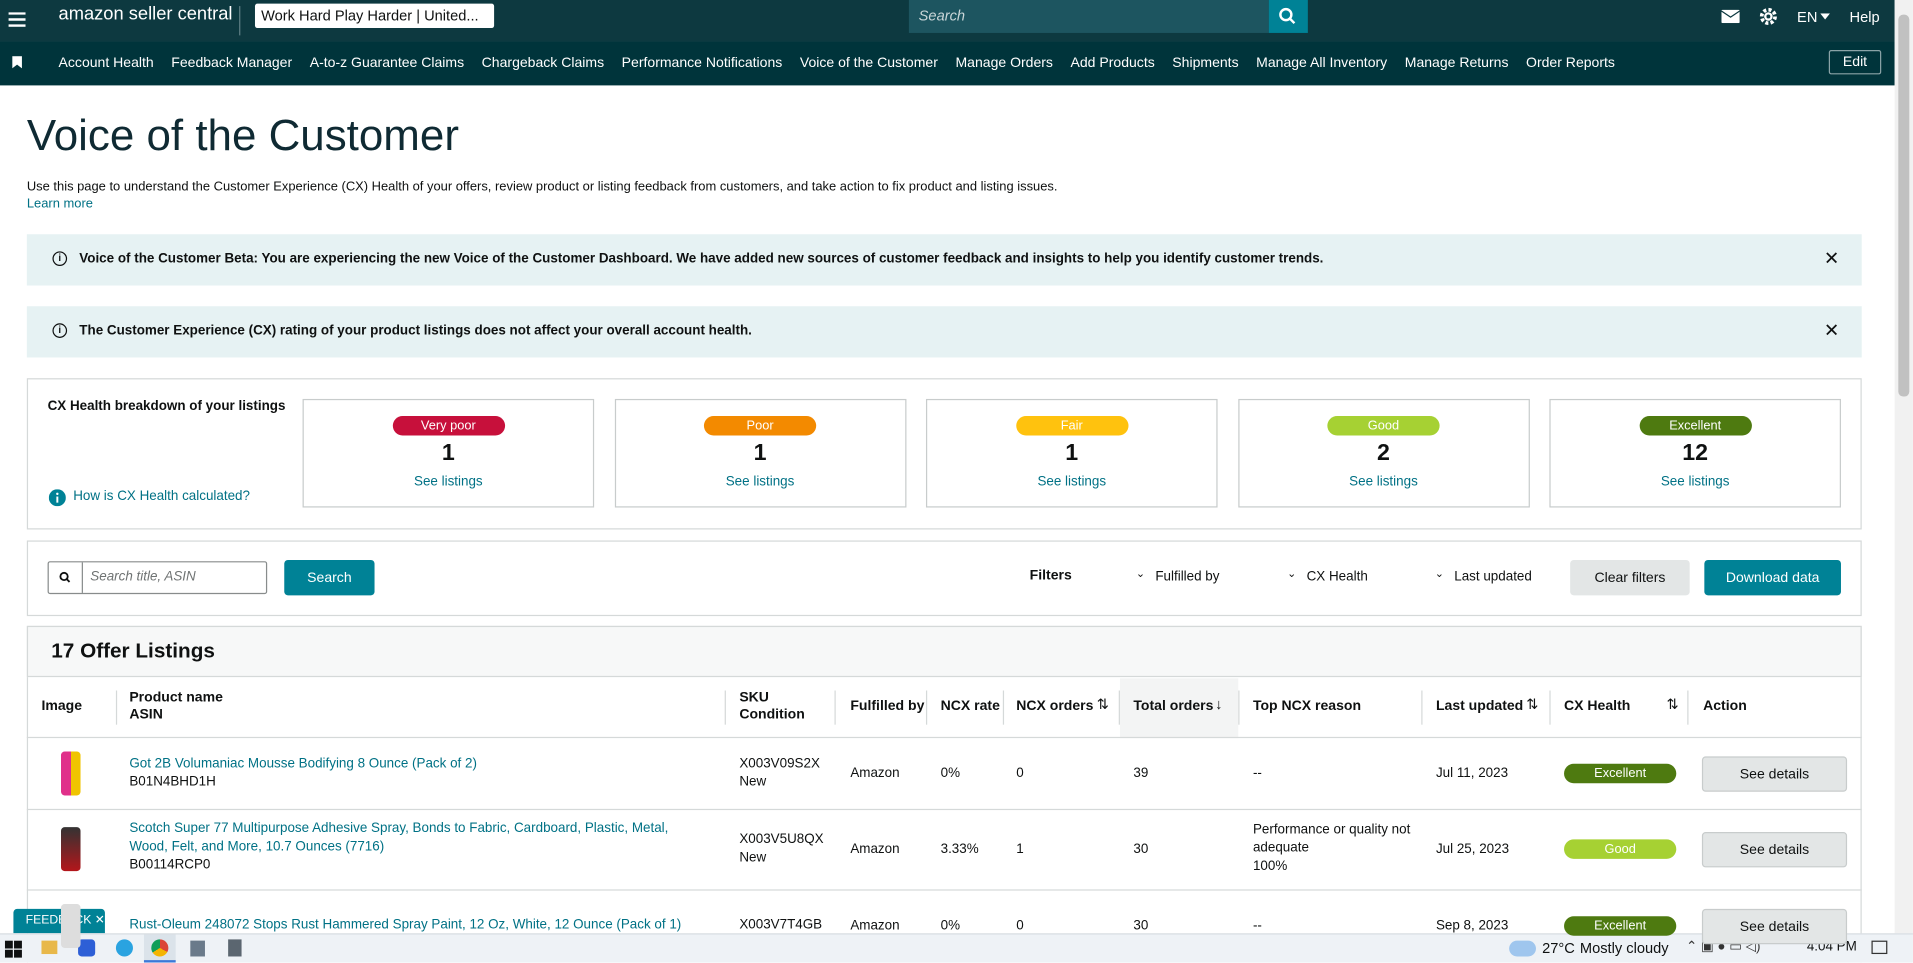 Image resolution: width=1913 pixels, height=963 pixels. I want to click on nav-link: Shipments, so click(1205, 63).